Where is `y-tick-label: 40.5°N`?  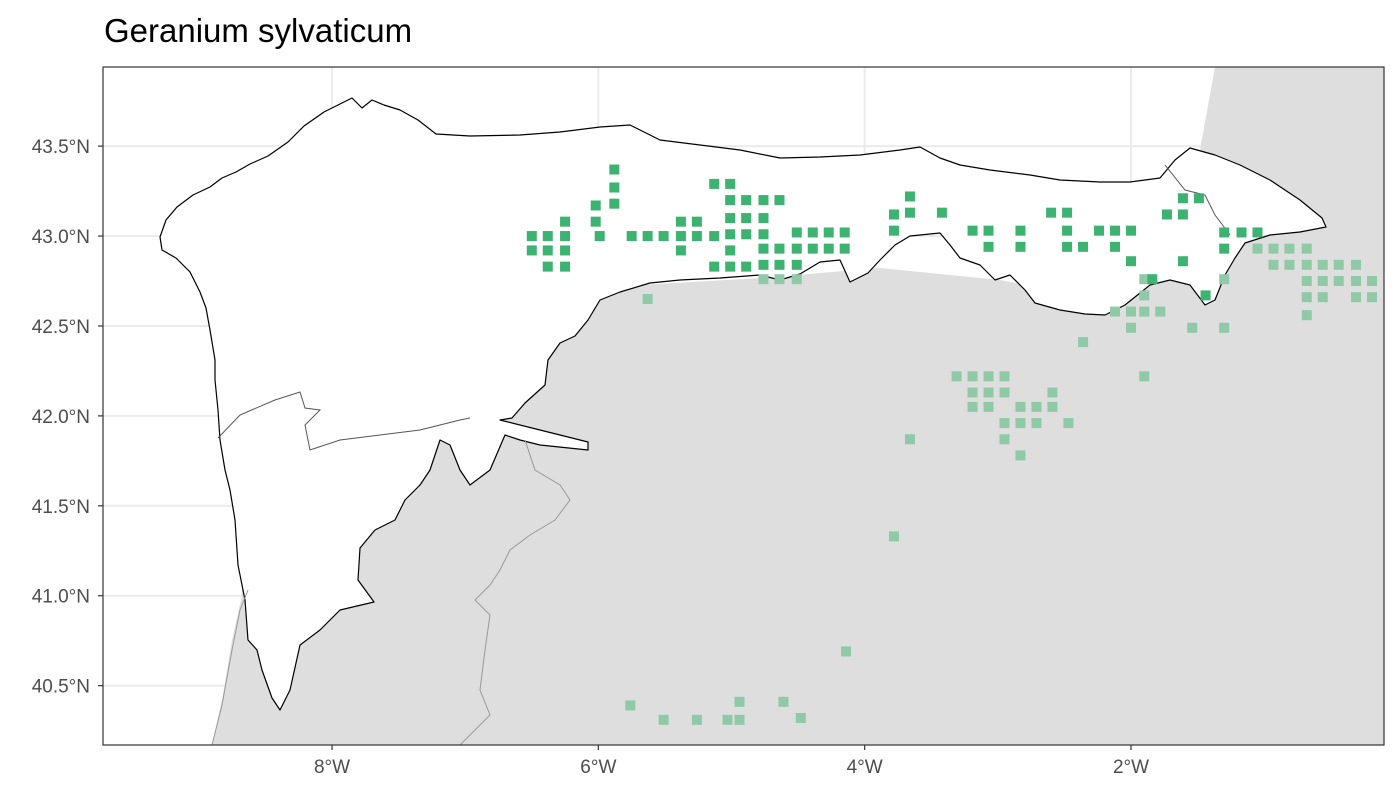 y-tick-label: 40.5°N is located at coordinates (61, 687).